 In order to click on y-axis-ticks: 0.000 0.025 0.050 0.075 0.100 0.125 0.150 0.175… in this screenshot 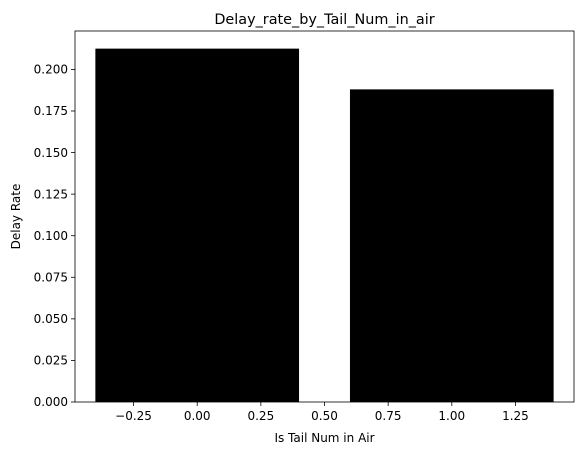, I will do `click(54, 236)`.